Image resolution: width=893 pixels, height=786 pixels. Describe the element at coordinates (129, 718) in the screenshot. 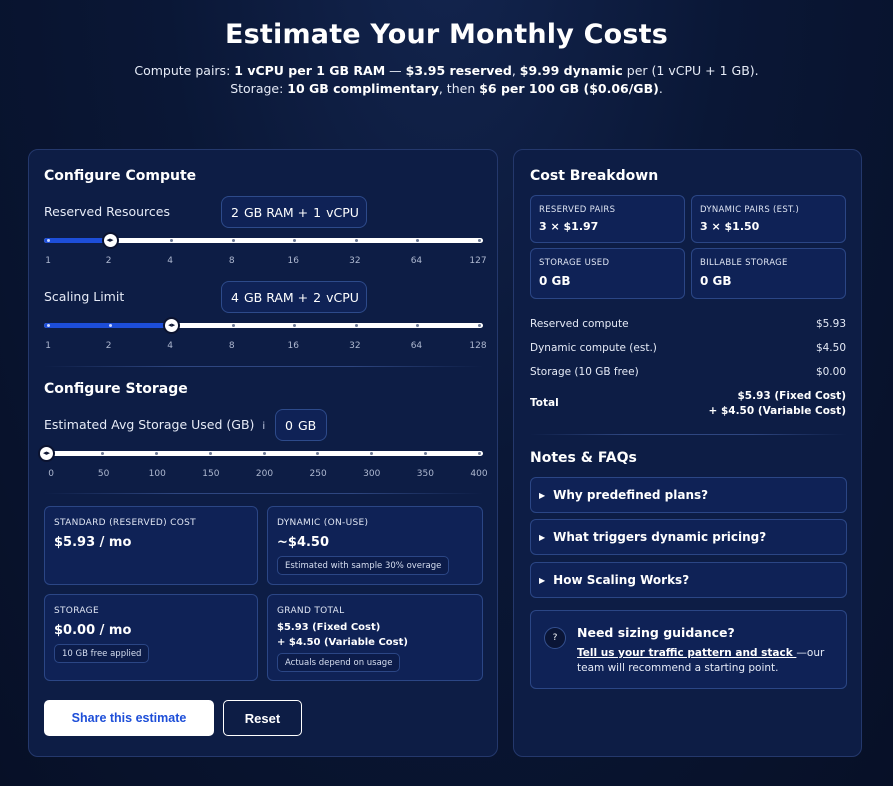

I see `share-estimate-button: Share this estimate` at that location.